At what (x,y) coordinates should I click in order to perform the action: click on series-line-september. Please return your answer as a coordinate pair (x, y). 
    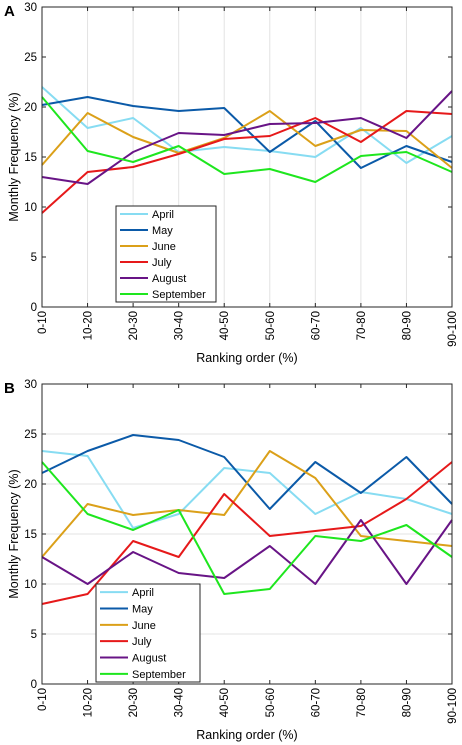
    Looking at the image, I should click on (247, 139).